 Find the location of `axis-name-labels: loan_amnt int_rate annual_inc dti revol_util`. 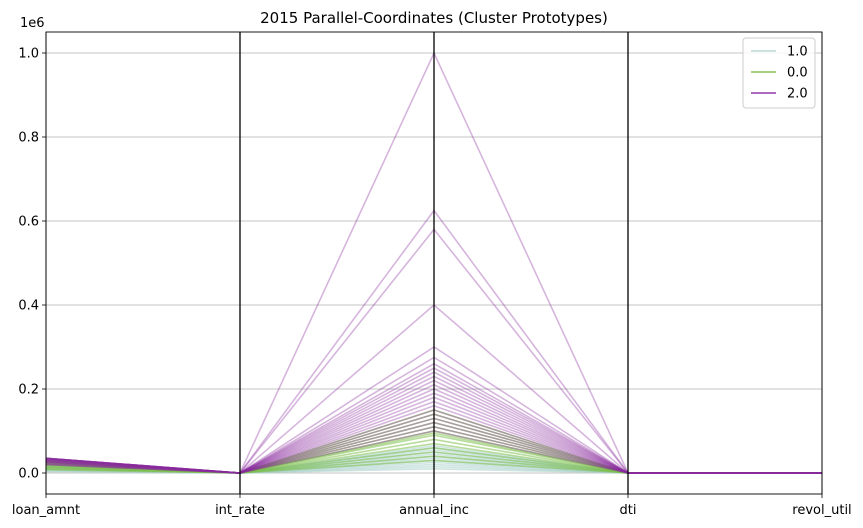

axis-name-labels: loan_amnt int_rate annual_inc dti revol_util is located at coordinates (432, 510).